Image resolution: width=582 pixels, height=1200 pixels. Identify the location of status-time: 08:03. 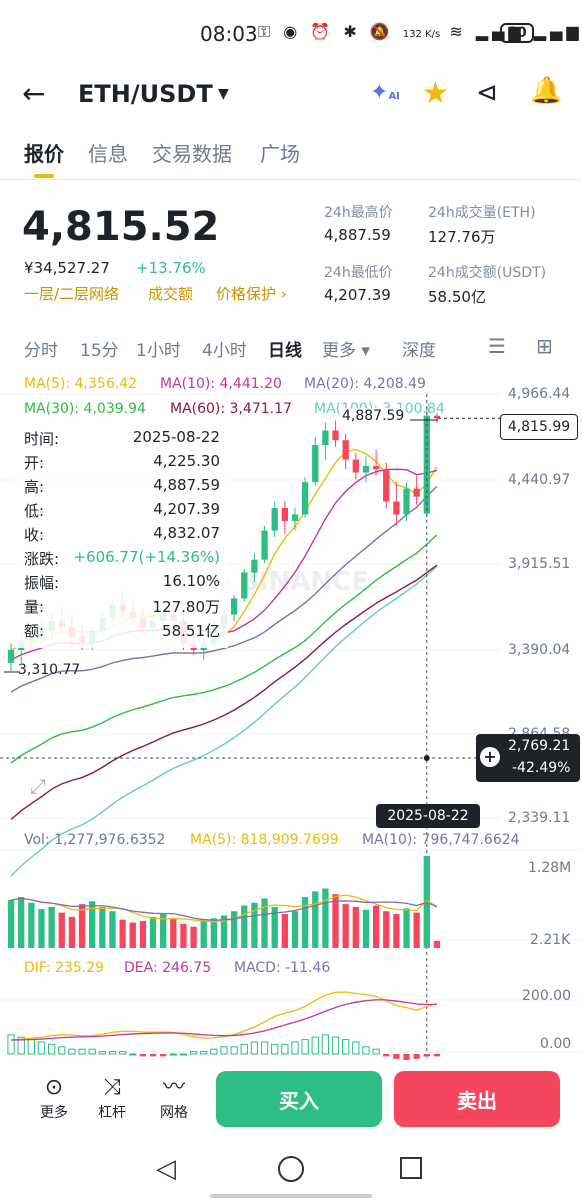
(229, 34).